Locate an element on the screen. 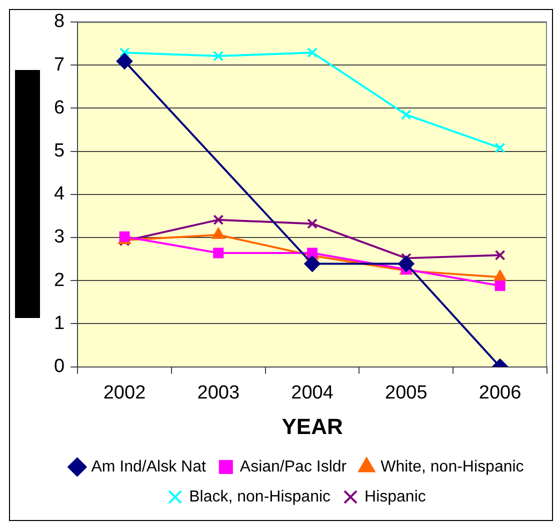  x-tick-label: 2003 is located at coordinates (218, 393).